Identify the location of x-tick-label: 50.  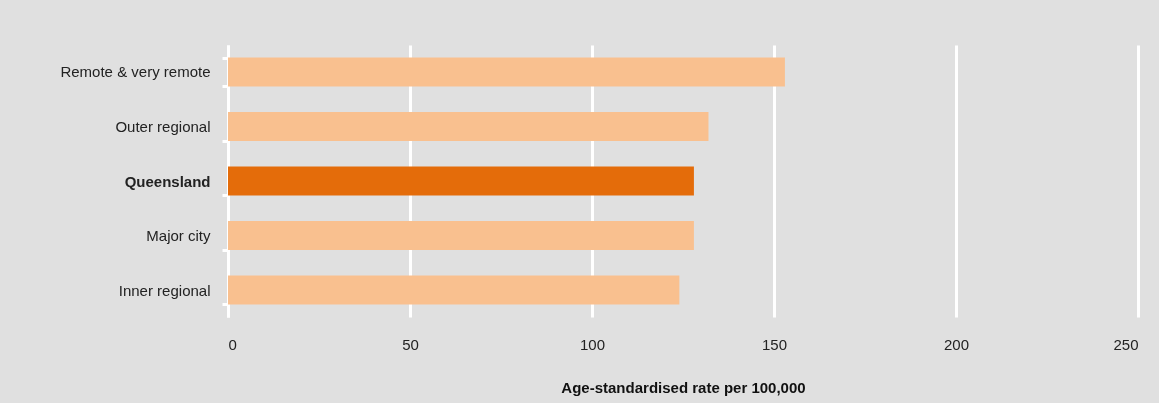
(410, 344).